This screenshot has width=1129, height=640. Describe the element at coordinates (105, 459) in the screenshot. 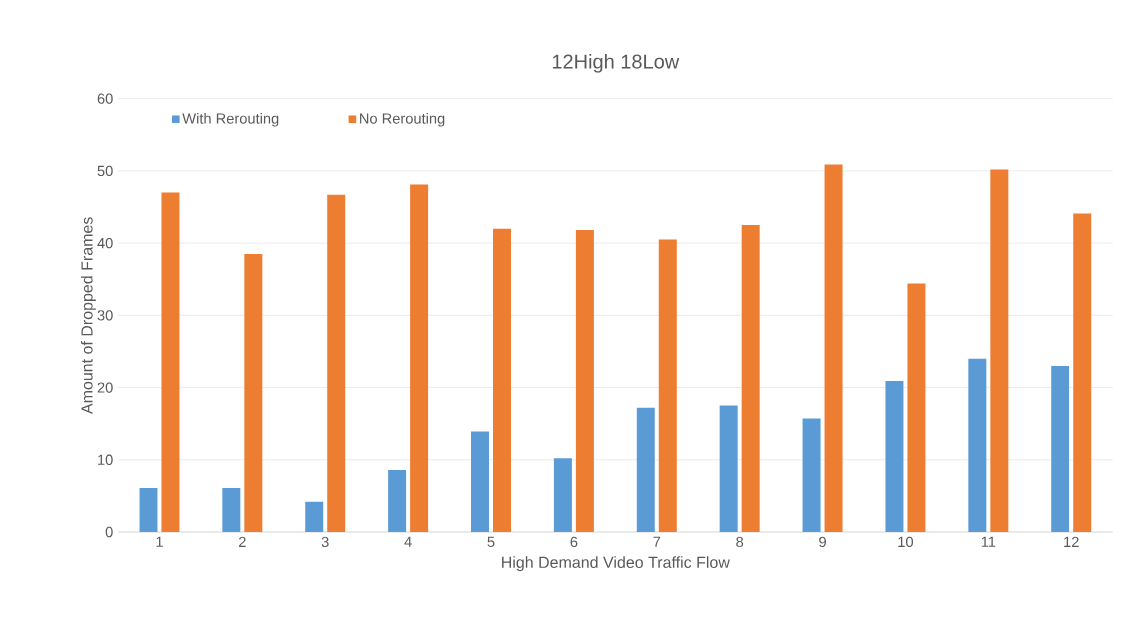

I see `y-tick-label: 10` at that location.